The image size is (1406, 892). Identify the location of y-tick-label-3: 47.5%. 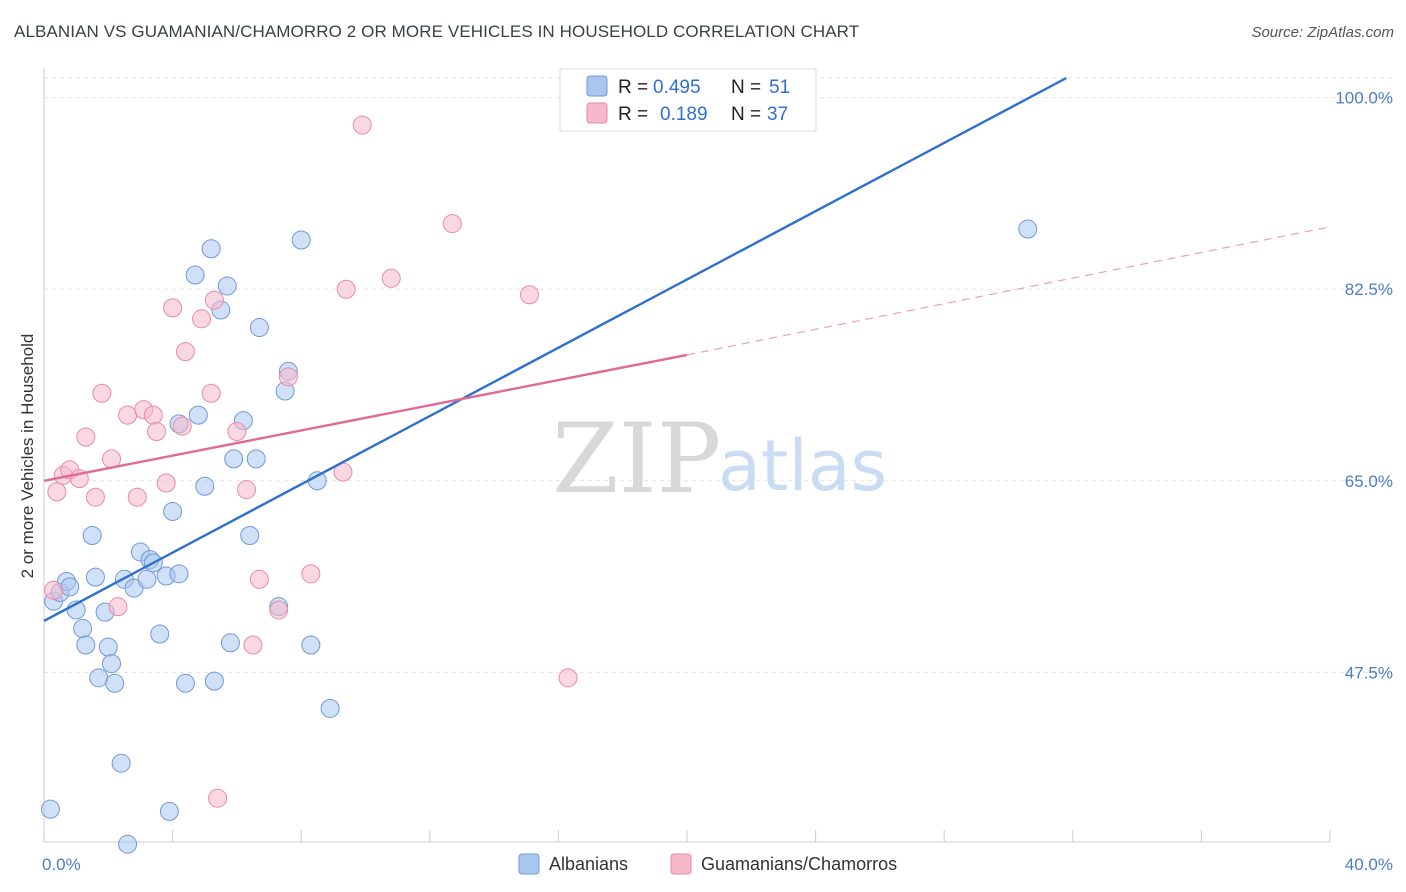
(1369, 672).